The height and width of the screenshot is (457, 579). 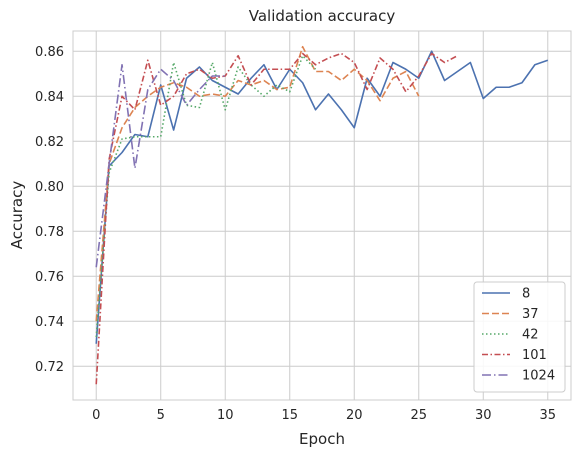 I want to click on x-tick-label: 15, so click(x=289, y=415).